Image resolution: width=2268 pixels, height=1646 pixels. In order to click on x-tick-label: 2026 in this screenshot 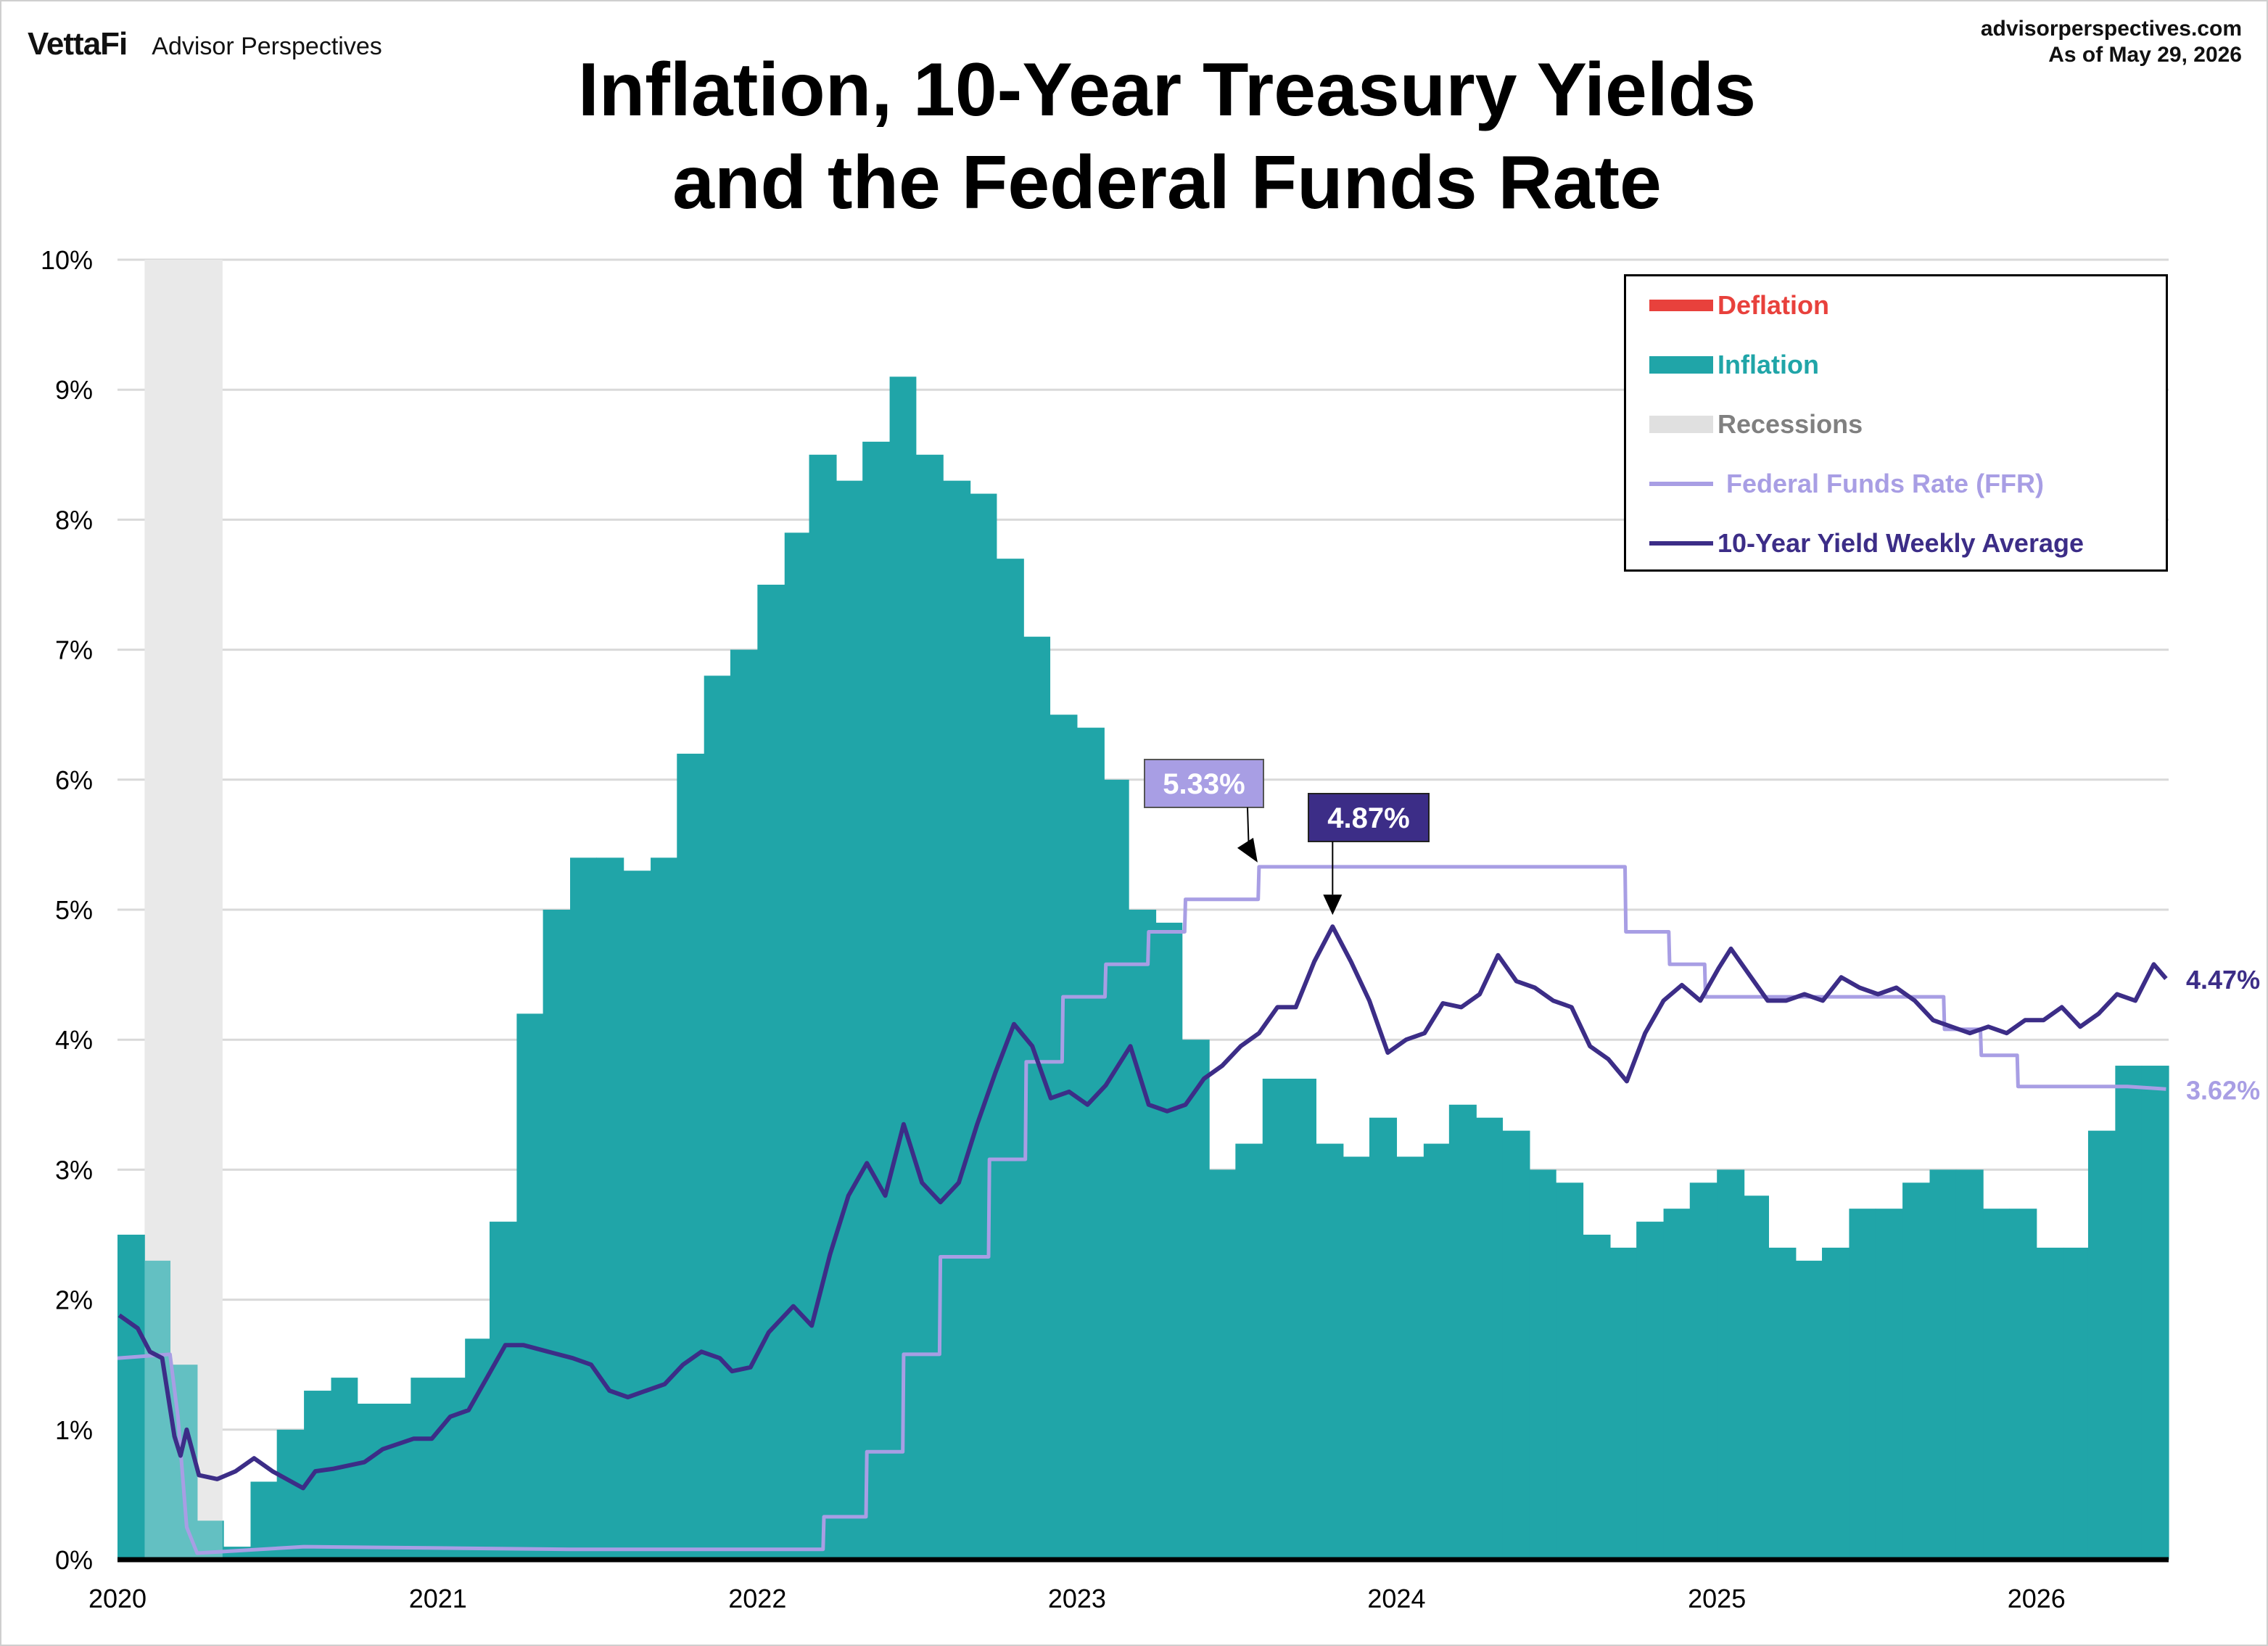, I will do `click(2037, 1598)`.